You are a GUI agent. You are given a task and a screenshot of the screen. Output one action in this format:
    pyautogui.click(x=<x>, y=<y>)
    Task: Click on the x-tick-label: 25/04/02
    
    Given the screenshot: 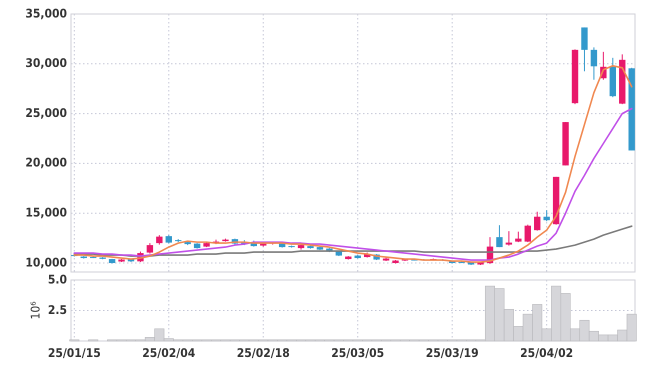 What is the action you would take?
    pyautogui.click(x=547, y=353)
    